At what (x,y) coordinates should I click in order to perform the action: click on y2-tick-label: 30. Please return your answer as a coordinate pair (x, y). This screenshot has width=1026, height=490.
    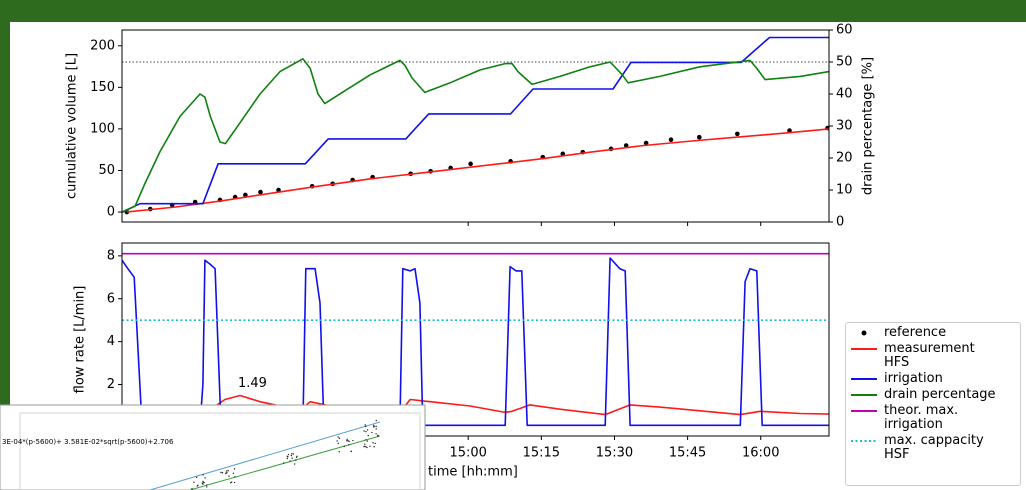
    Looking at the image, I should click on (844, 126).